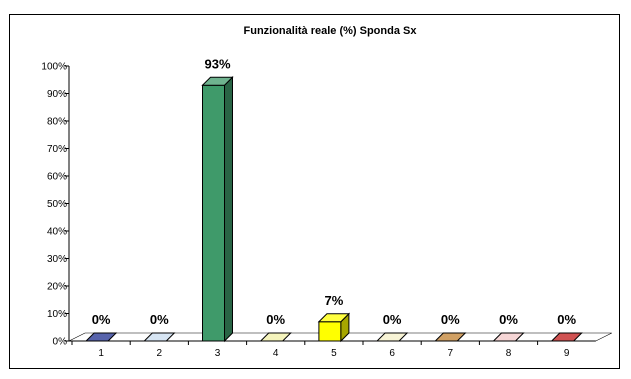 The width and height of the screenshot is (631, 379). Describe the element at coordinates (54, 67) in the screenshot. I see `y-tick-label: 100%` at that location.